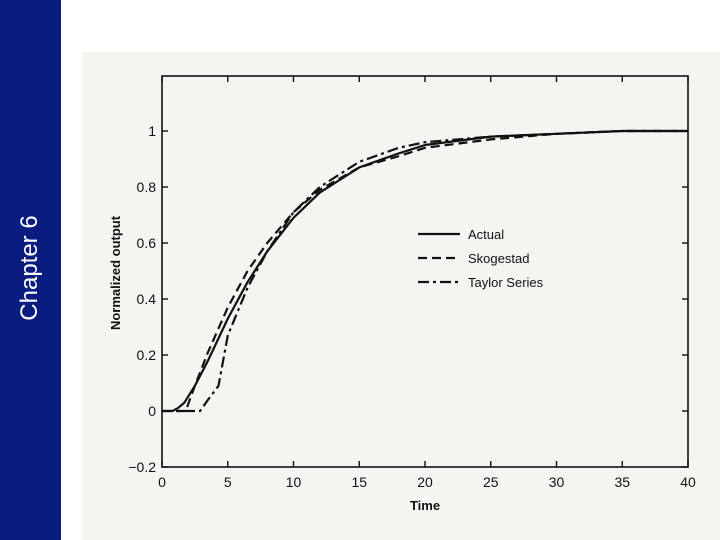 The width and height of the screenshot is (720, 540). What do you see at coordinates (498, 258) in the screenshot?
I see `legend-label: Skogestad` at bounding box center [498, 258].